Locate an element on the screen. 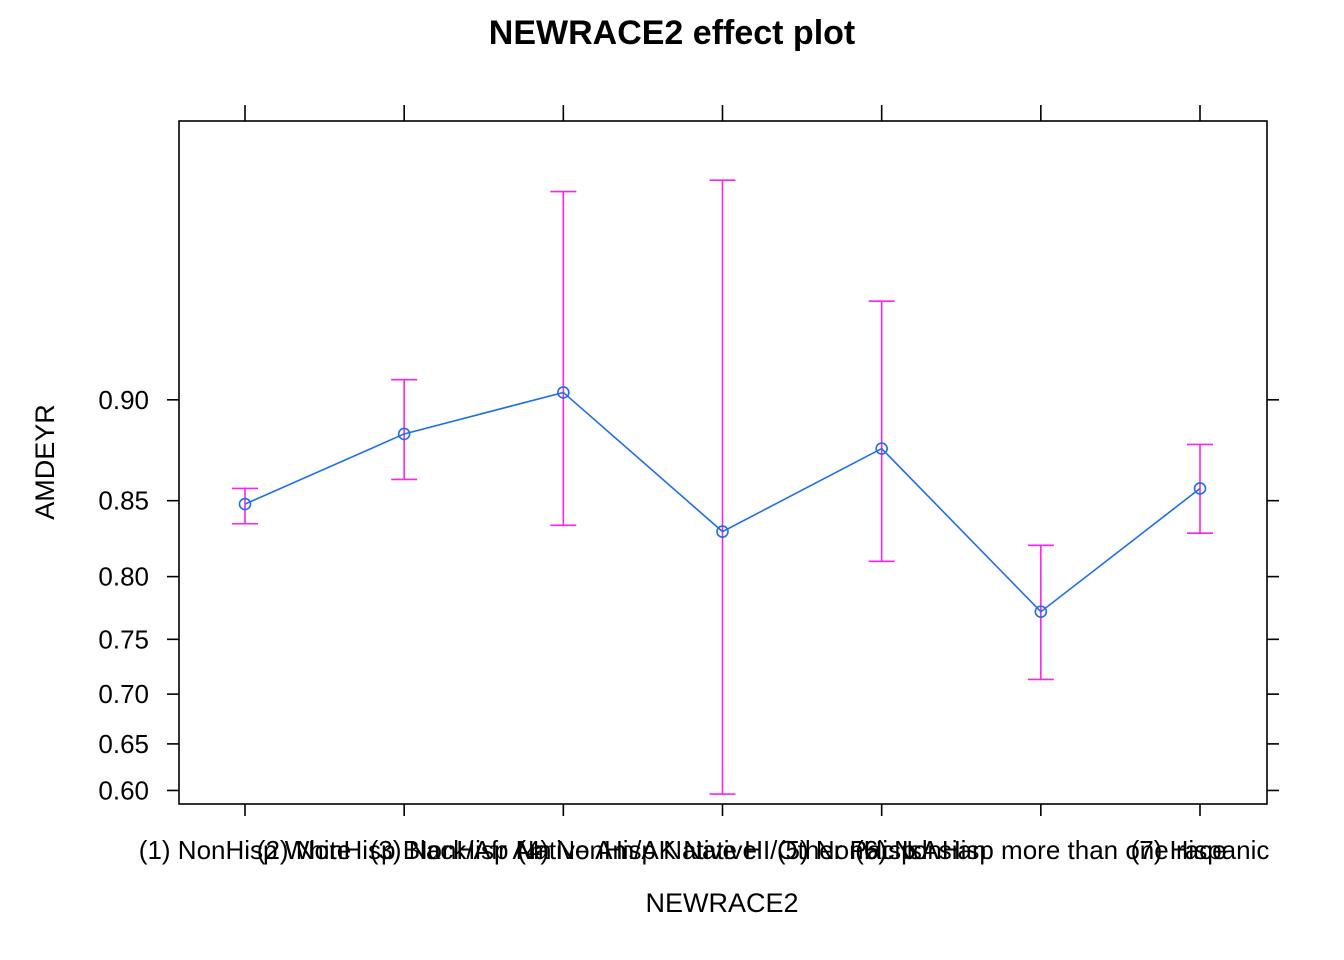  y-tick-label: 0.65 is located at coordinates (123, 744).